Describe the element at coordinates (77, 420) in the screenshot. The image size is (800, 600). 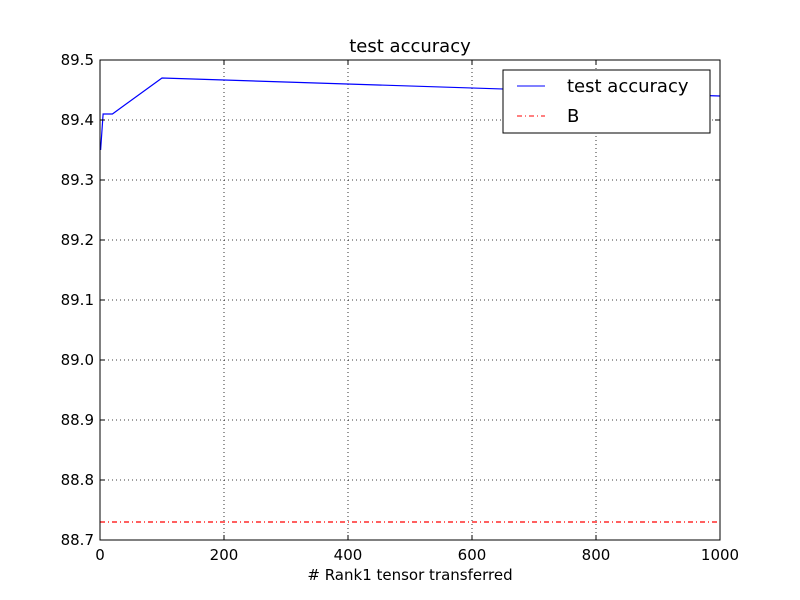
I see `y-tick-label: 88.9` at that location.